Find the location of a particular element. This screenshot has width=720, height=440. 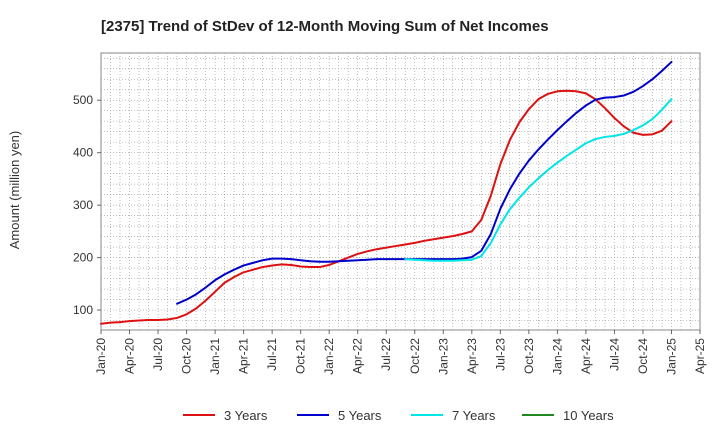

x-tick-label: Jan-23 is located at coordinates (443, 356).